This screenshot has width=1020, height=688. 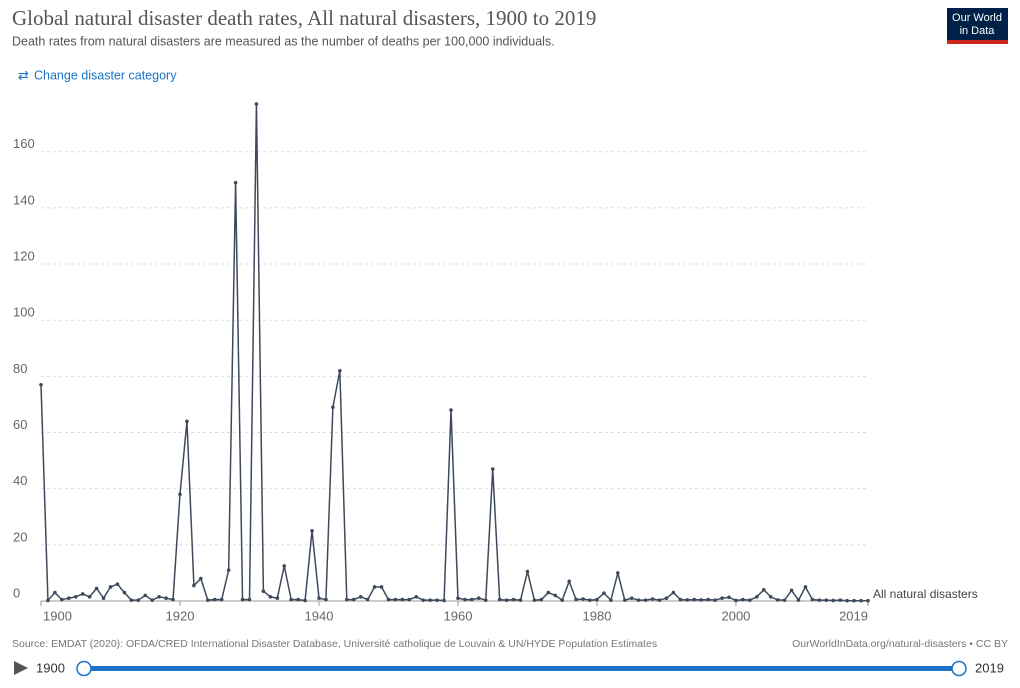 I want to click on change-category-button: ⇄ Change disaster category, so click(x=97, y=74).